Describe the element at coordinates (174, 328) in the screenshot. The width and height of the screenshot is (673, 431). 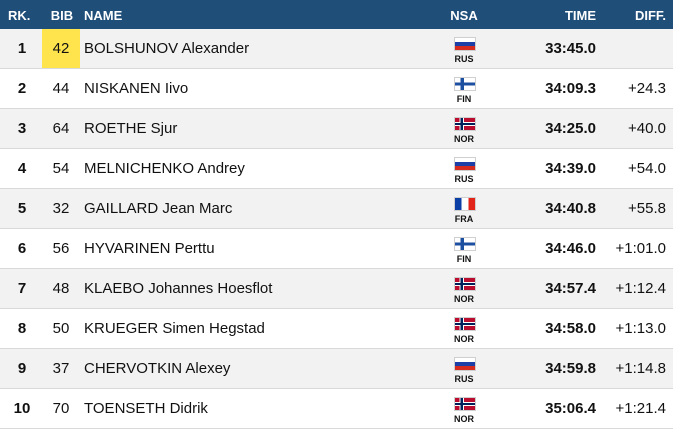
I see `athlete-name: KRUEGER Simen Hegstad` at that location.